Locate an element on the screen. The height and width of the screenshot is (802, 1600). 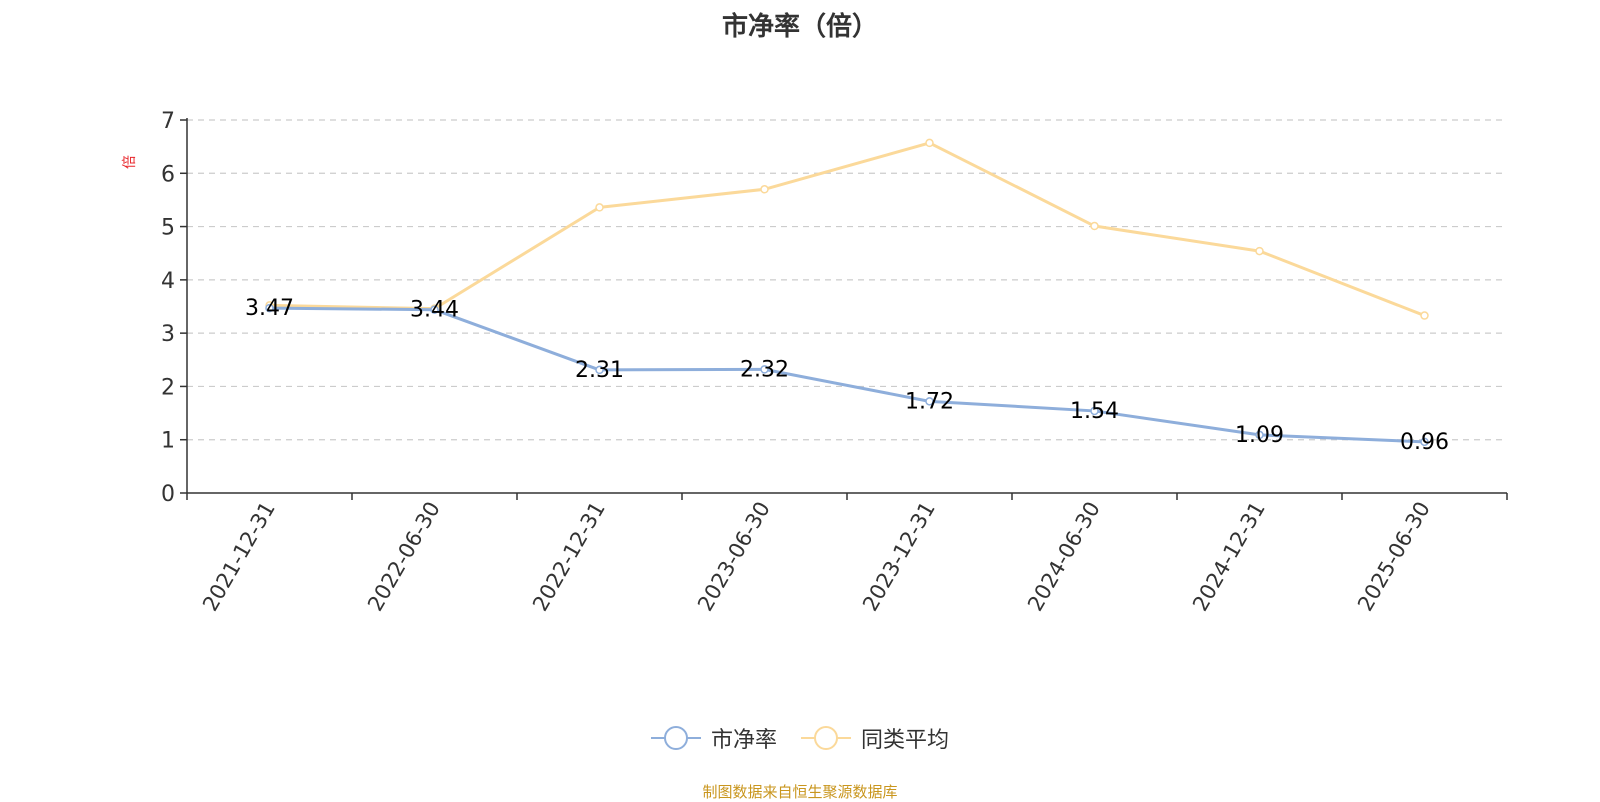
legend: 市净率 同类平均 is located at coordinates (800, 738).